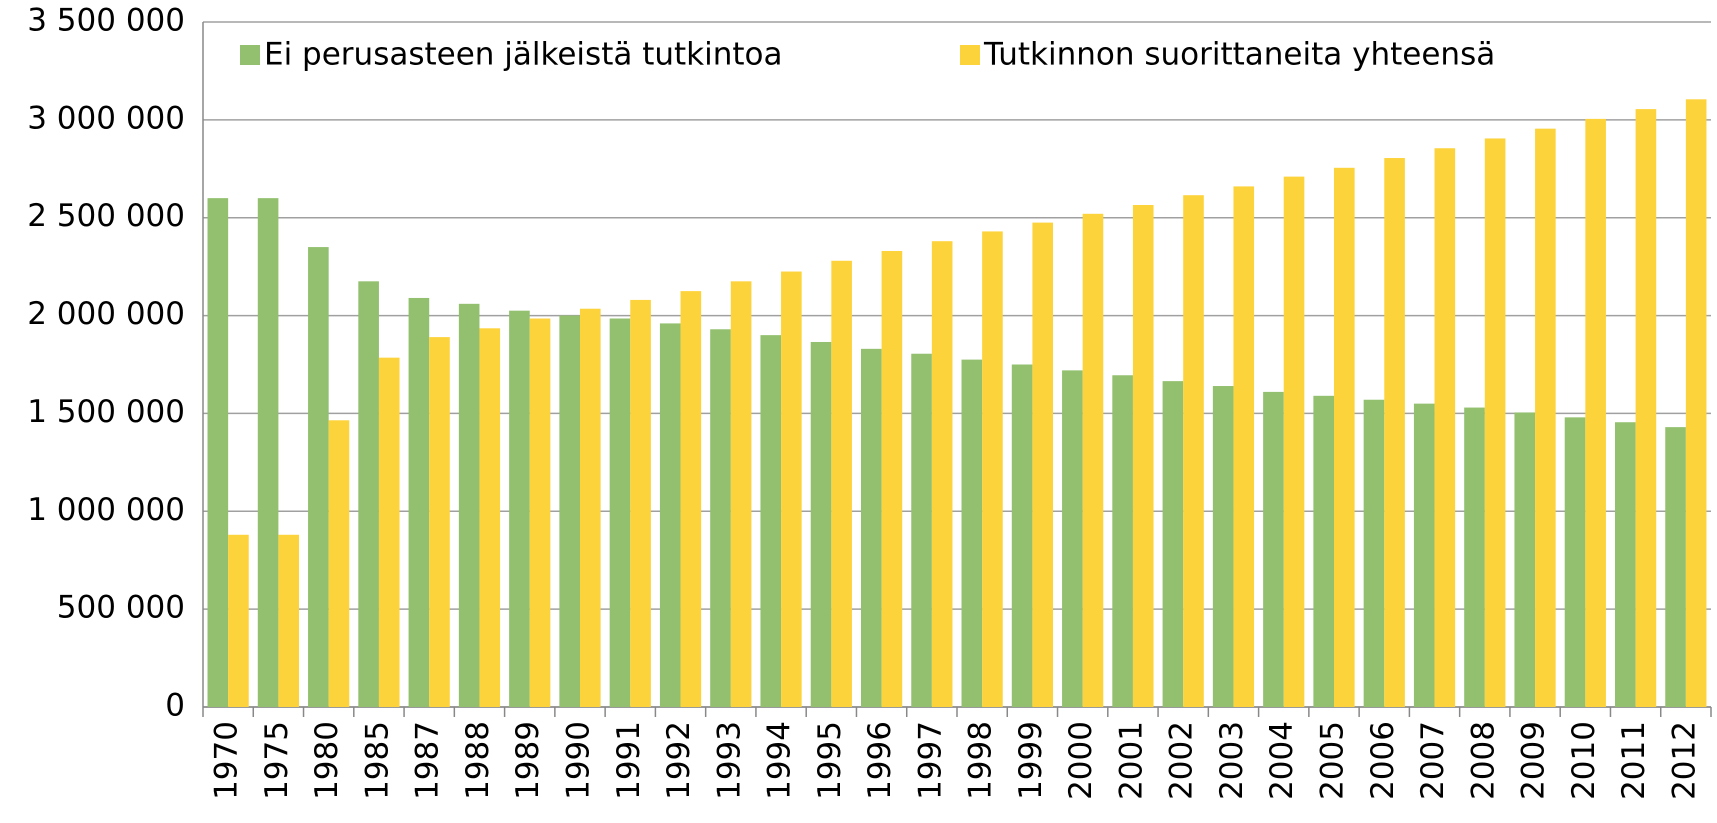 The width and height of the screenshot is (1717, 823). Describe the element at coordinates (579, 760) in the screenshot. I see `x-tick-label: 1990` at that location.